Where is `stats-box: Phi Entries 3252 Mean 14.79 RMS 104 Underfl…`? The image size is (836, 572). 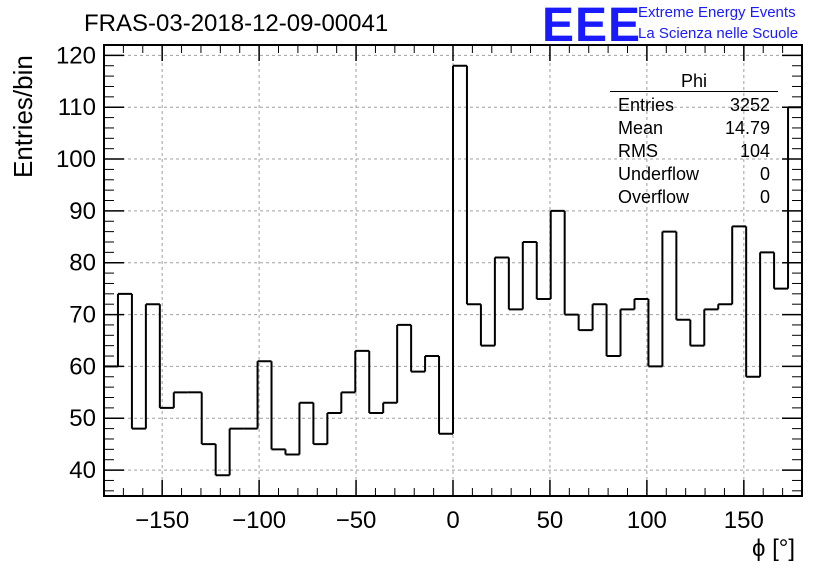
stats-box: Phi Entries 3252 Mean 14.79 RMS 104 Underfl… is located at coordinates (694, 140).